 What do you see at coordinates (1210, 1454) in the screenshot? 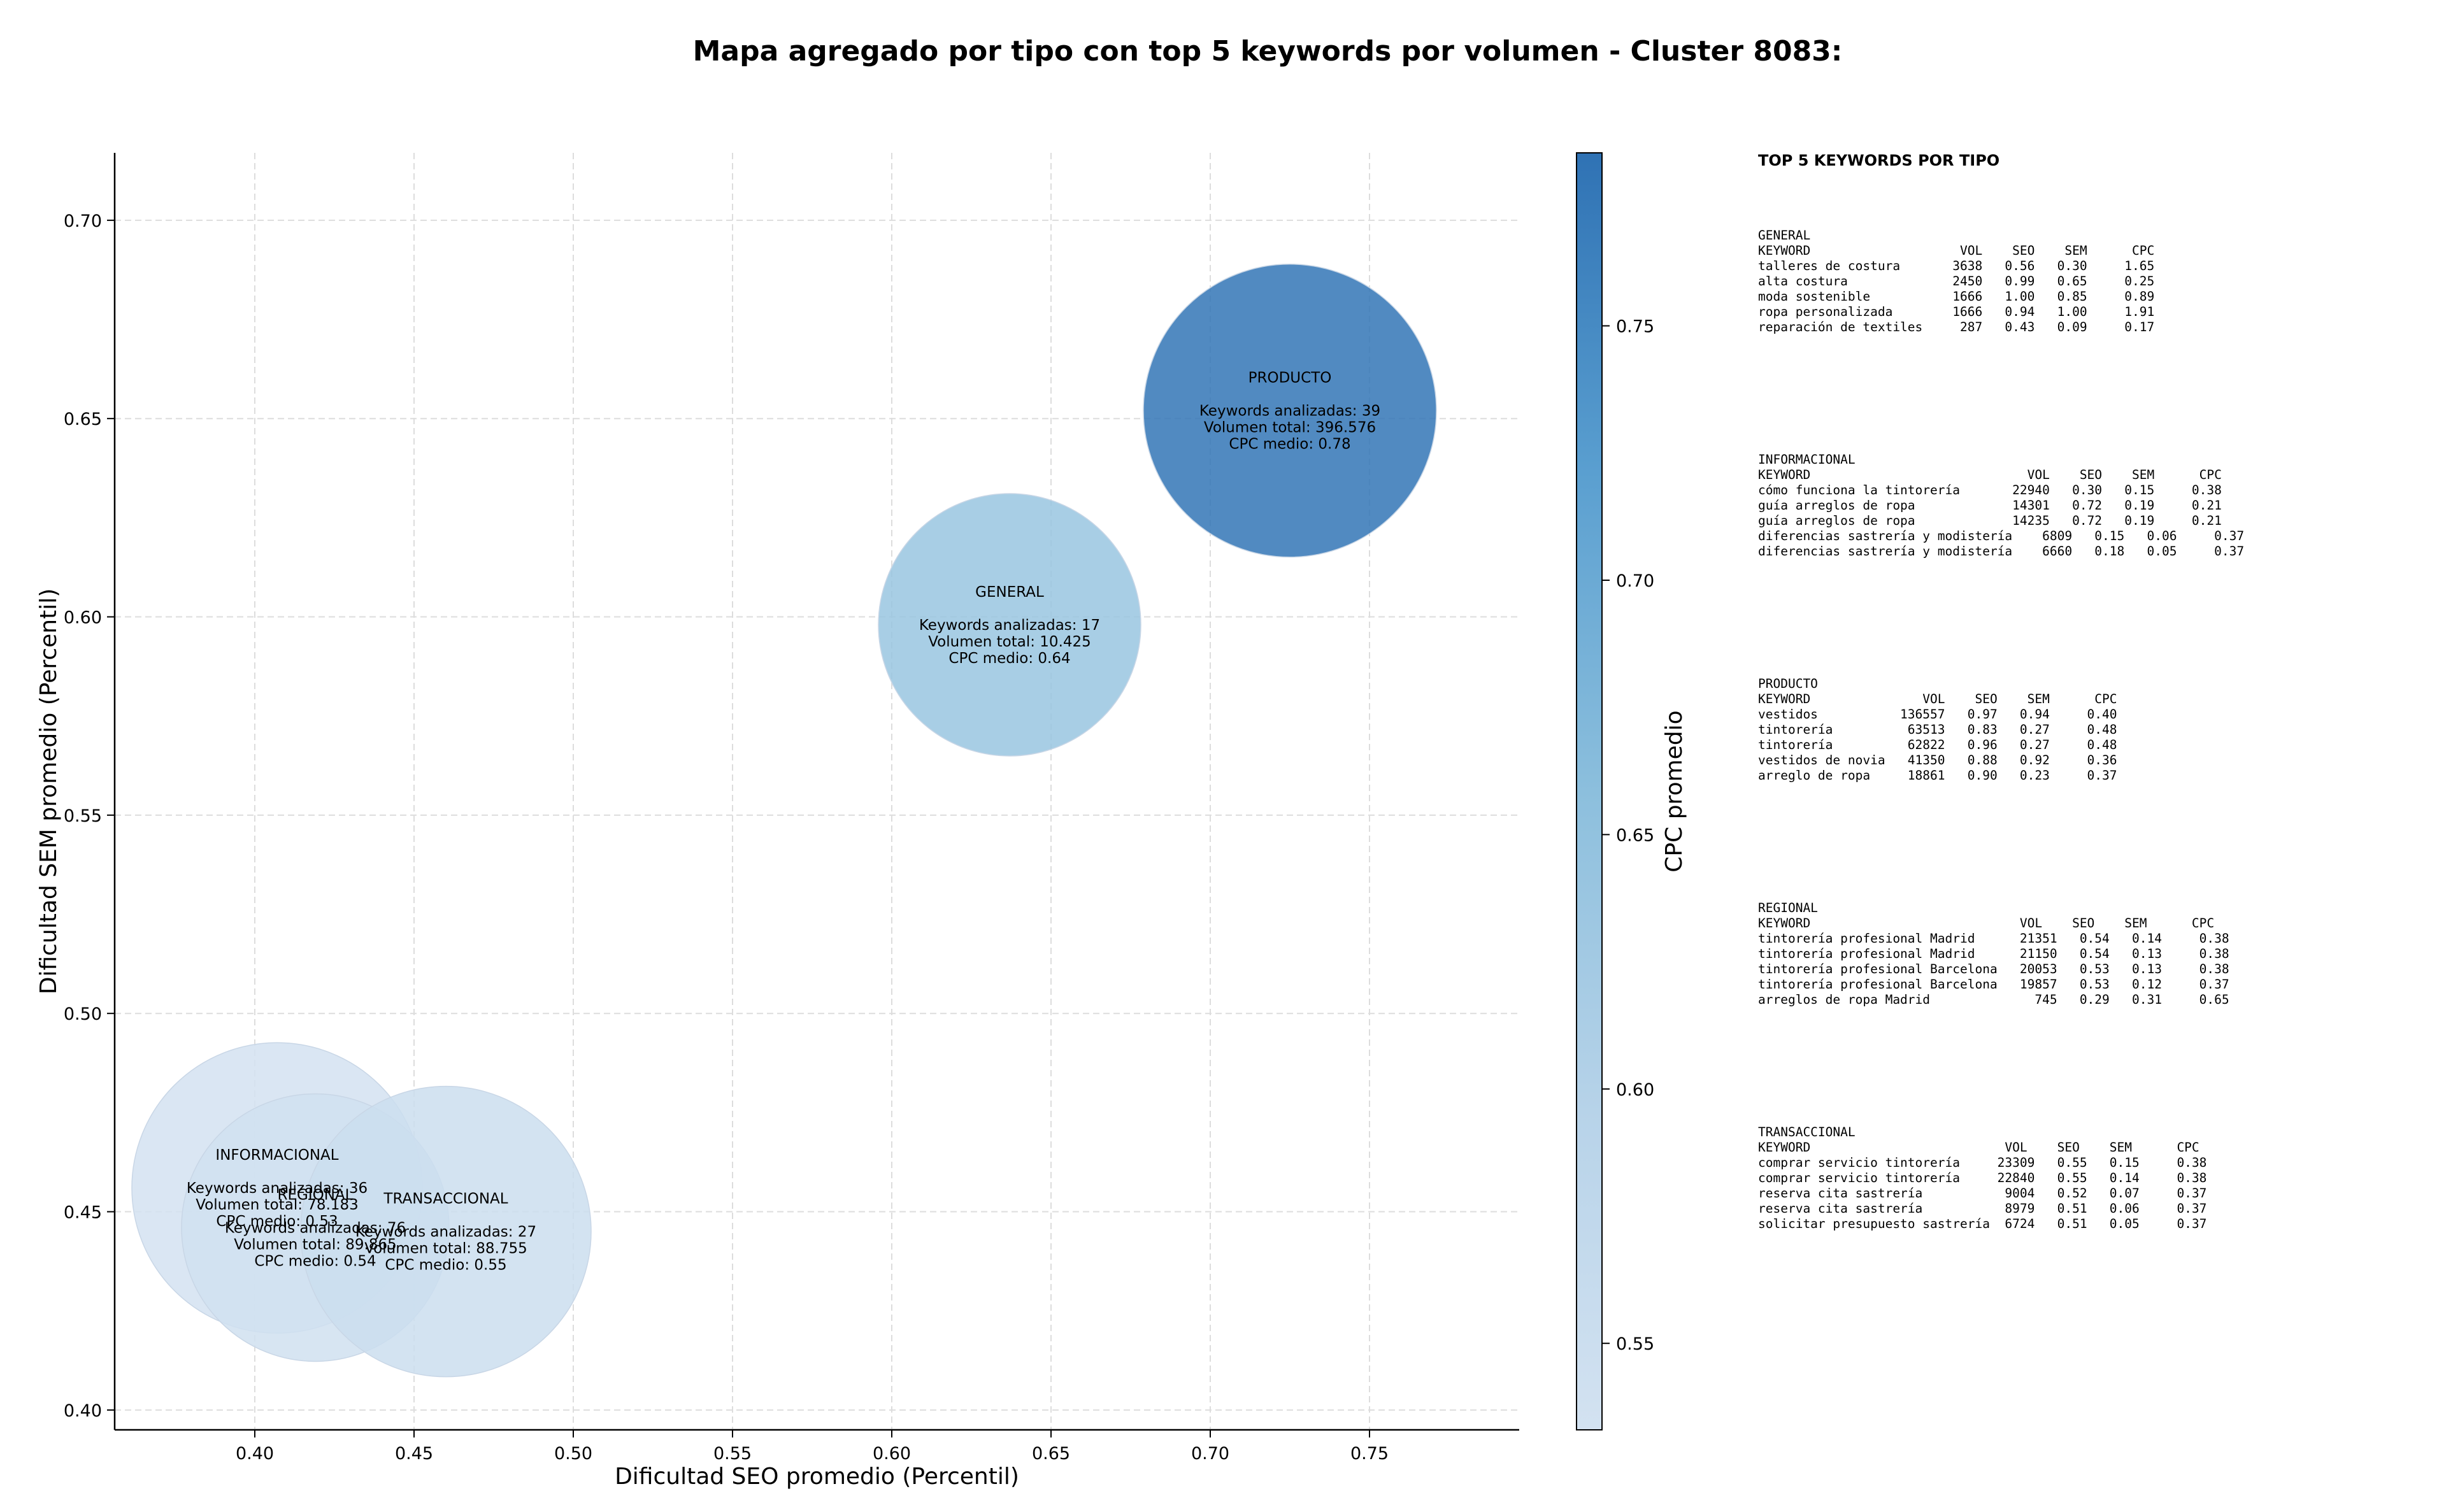
I see `x-tick-label: 0.70` at bounding box center [1210, 1454].